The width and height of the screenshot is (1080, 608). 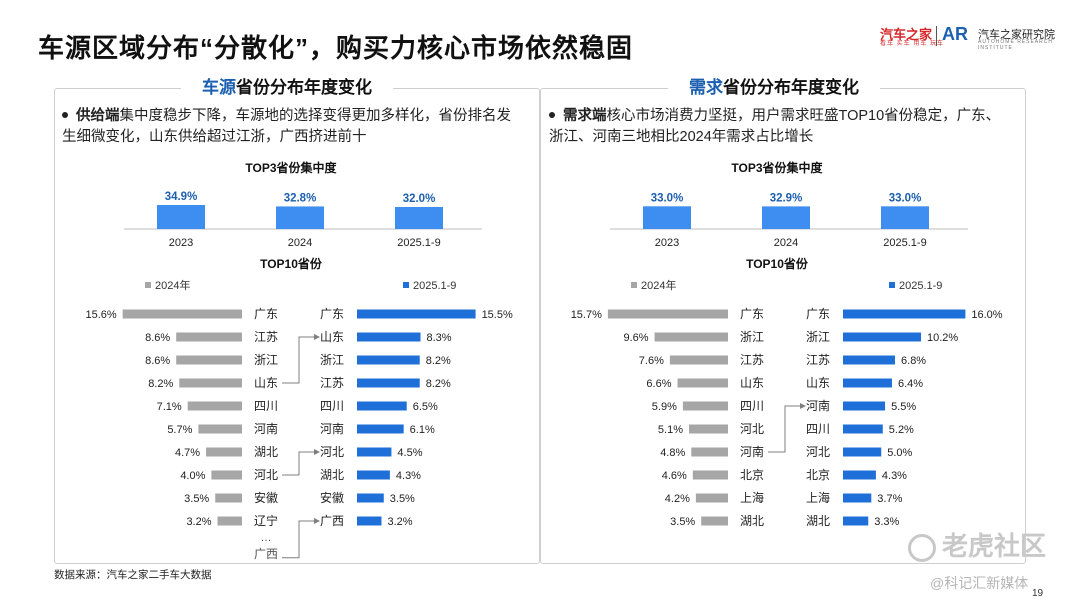 What do you see at coordinates (936, 36) in the screenshot?
I see `logo-separator` at bounding box center [936, 36].